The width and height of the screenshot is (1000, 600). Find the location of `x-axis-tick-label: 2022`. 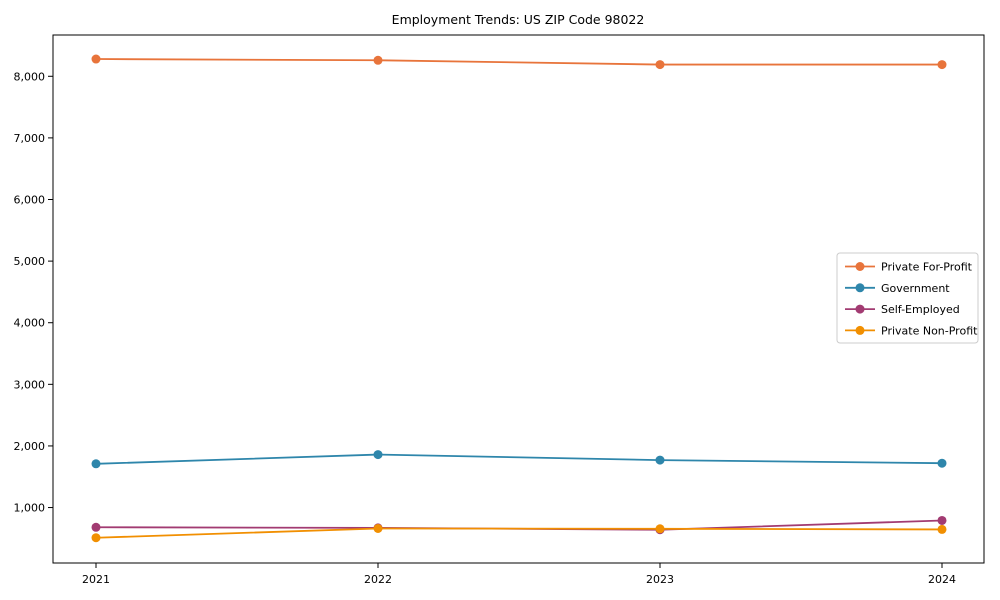

x-axis-tick-label: 2022 is located at coordinates (378, 579).